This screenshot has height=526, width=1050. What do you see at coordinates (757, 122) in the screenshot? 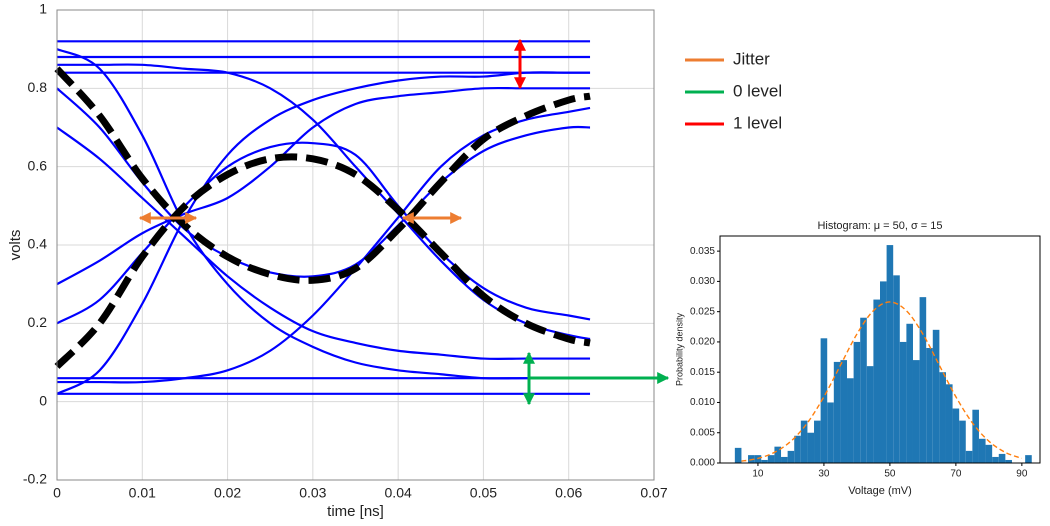
I see `legend-label: 1 level` at bounding box center [757, 122].